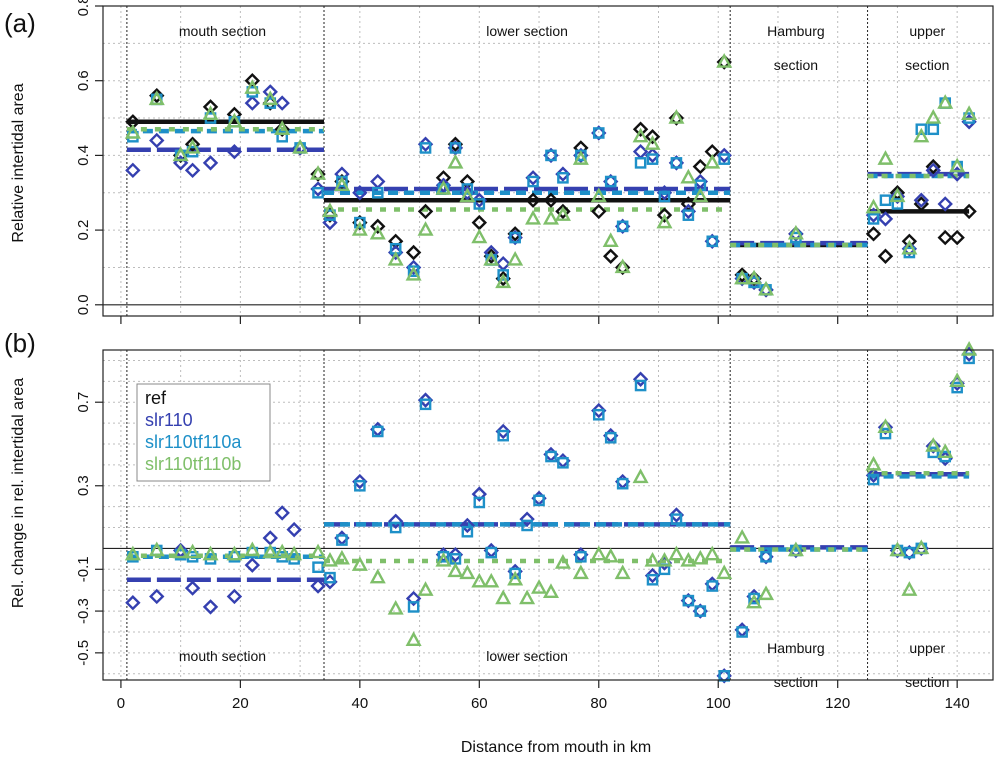 The image size is (995, 758). What do you see at coordinates (927, 65) in the screenshot?
I see `panel-a-section-label: section` at bounding box center [927, 65].